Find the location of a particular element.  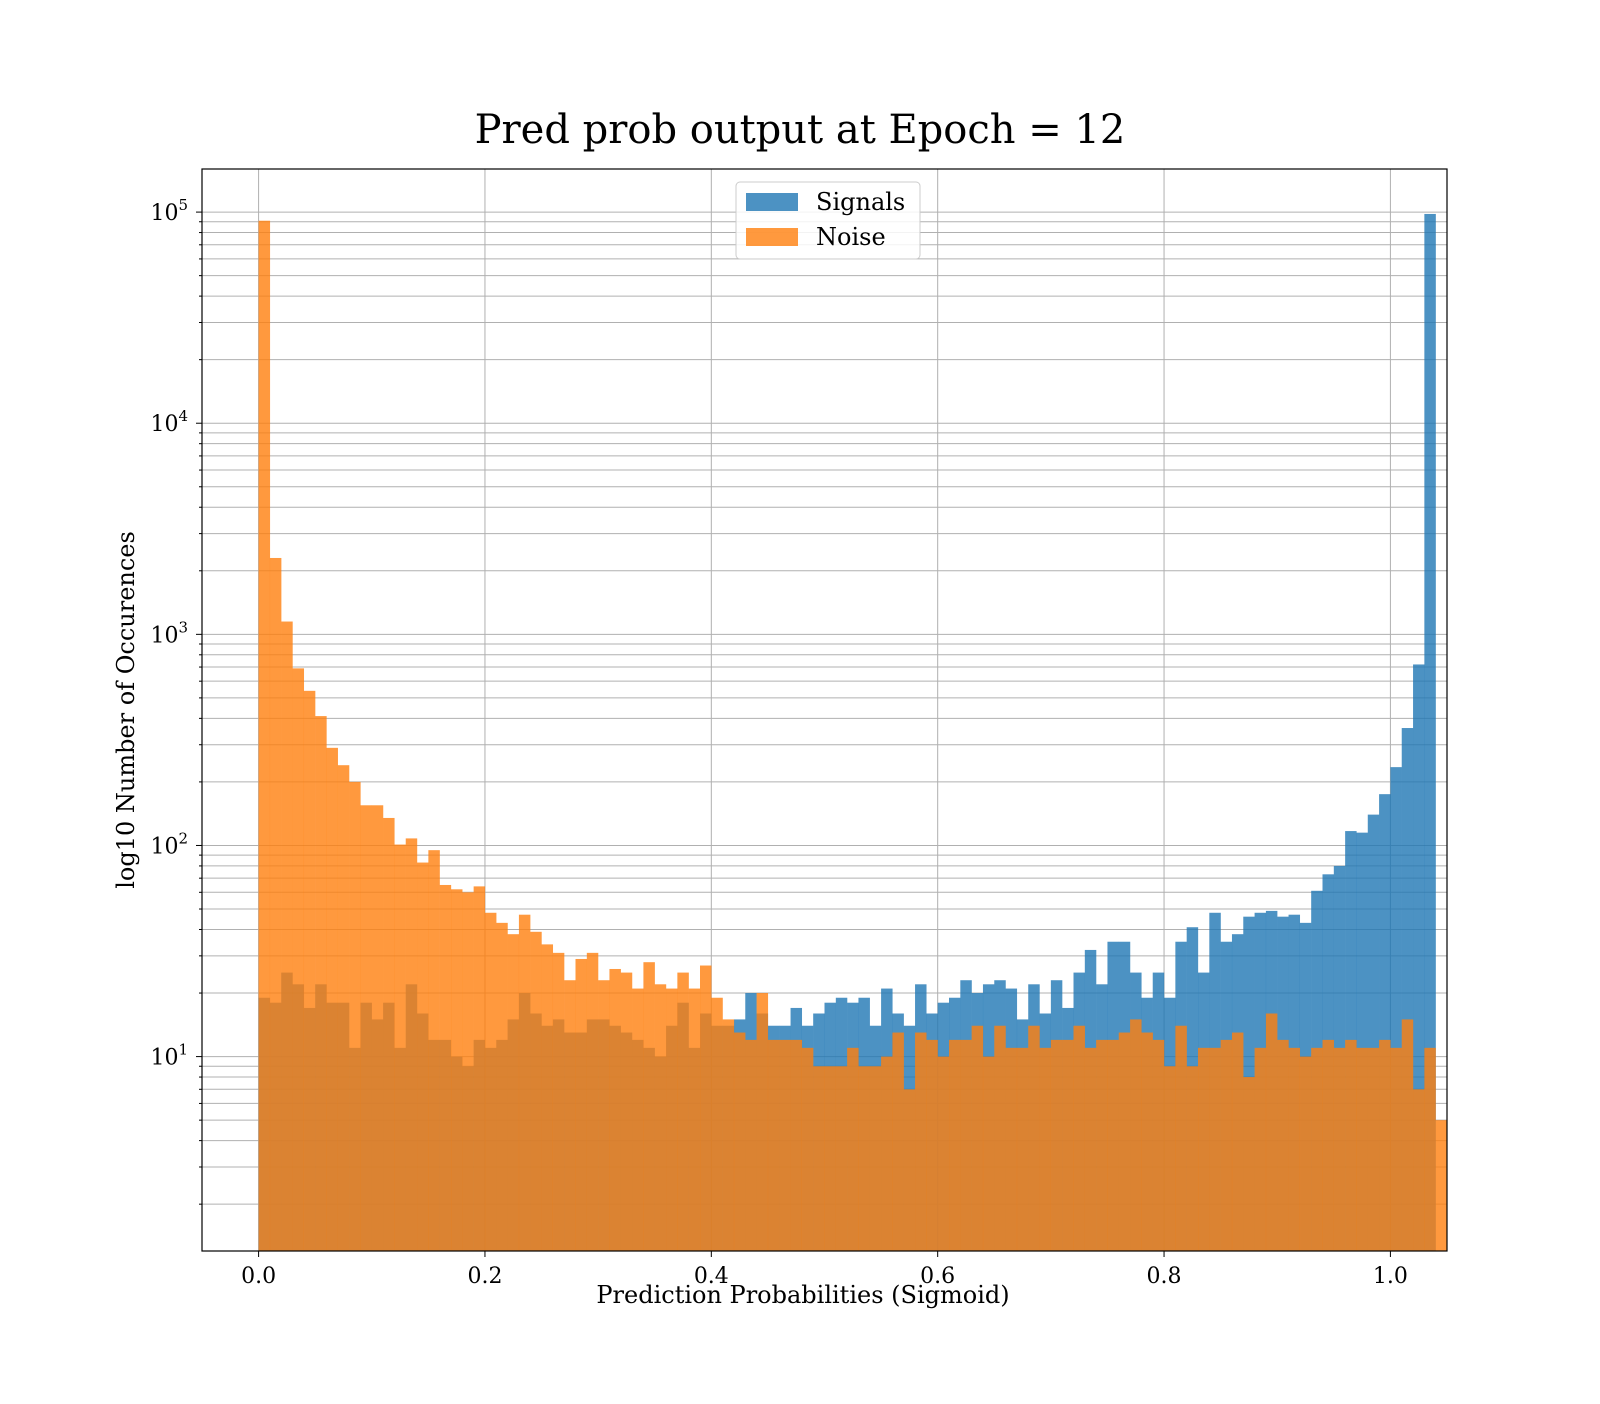

chart-title: Pred prob output at Epoch = 12 is located at coordinates (800, 130).